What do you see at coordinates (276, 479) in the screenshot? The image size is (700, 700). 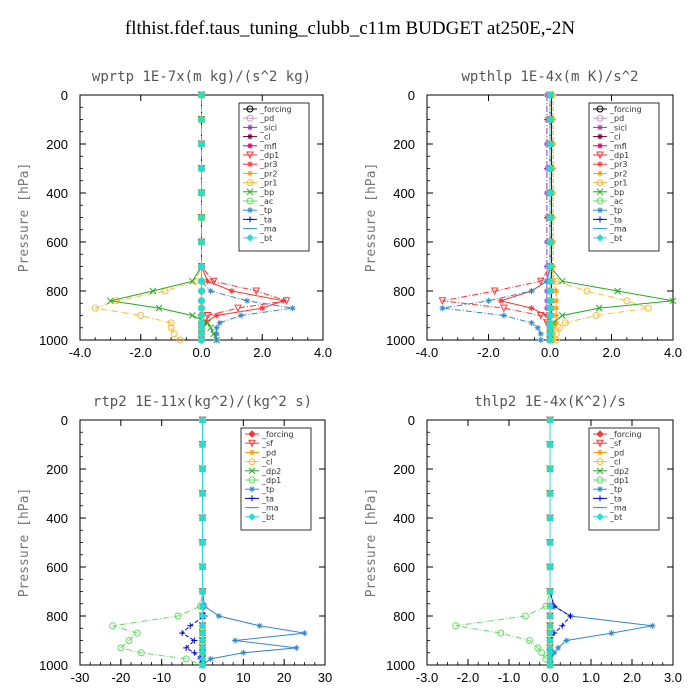 I see `legend: _forcing_sf_pd_cl_dp2_dp1_tp_ta_ma_bt` at bounding box center [276, 479].